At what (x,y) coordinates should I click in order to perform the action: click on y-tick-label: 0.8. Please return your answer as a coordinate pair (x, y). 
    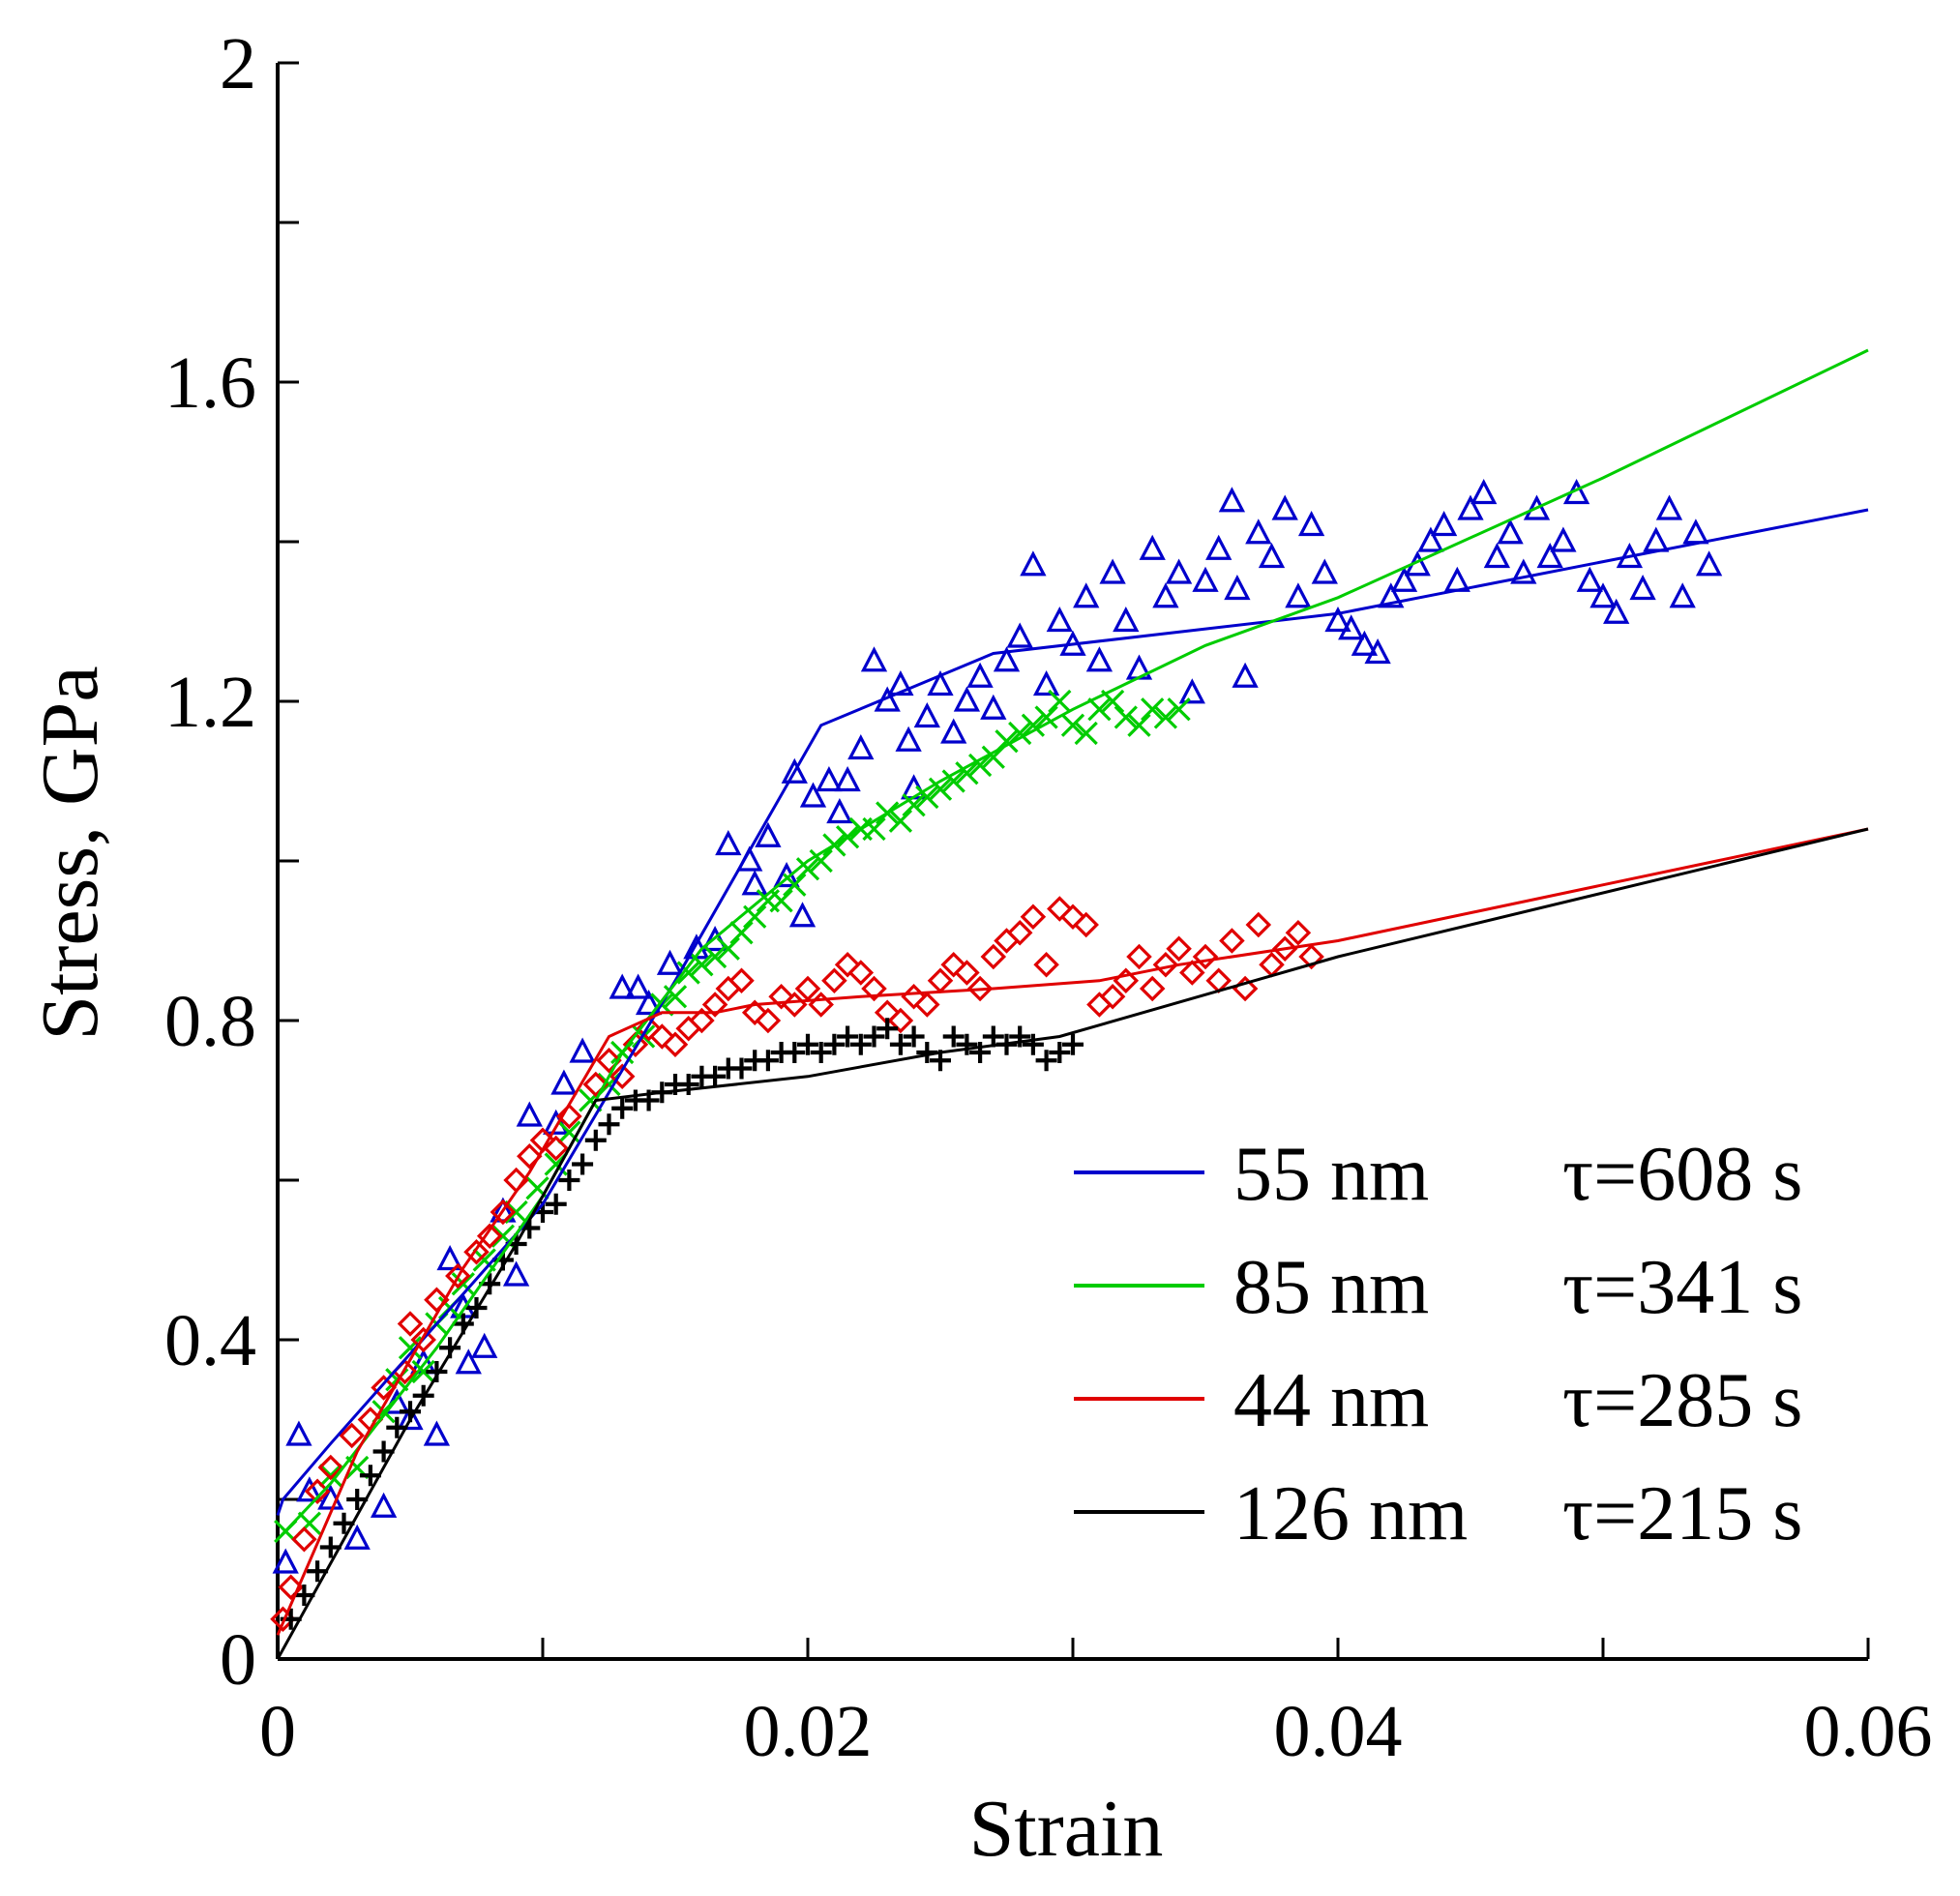
    Looking at the image, I should click on (210, 1022).